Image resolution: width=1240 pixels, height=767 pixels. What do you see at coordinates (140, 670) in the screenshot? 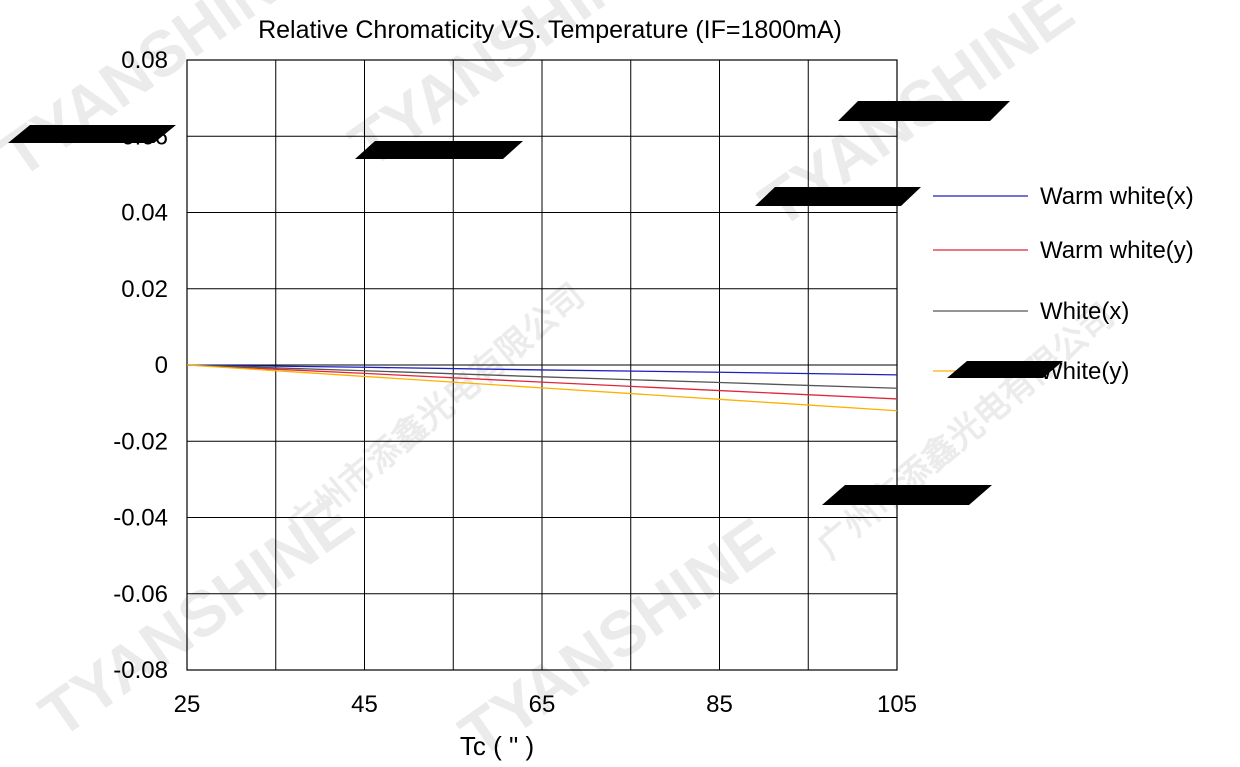
I see `y-tick-label: -0.08` at bounding box center [140, 670].